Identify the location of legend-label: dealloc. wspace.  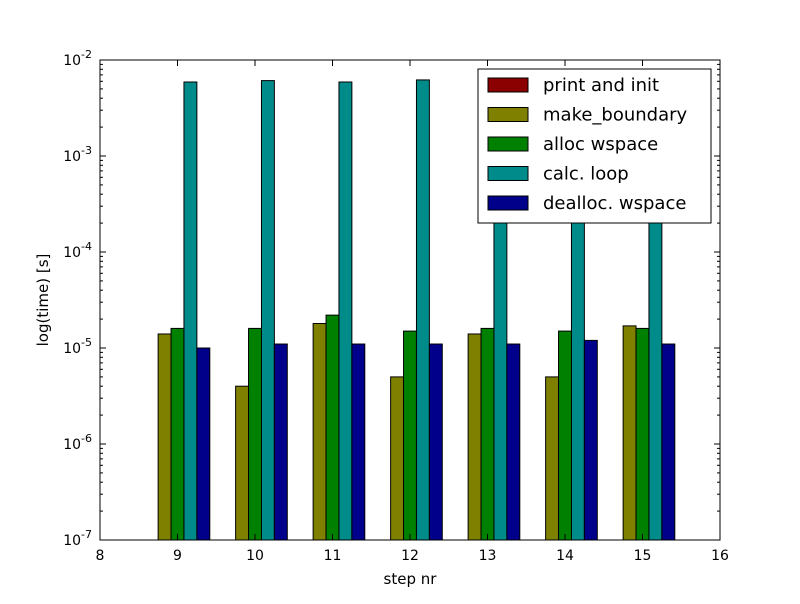
(614, 203).